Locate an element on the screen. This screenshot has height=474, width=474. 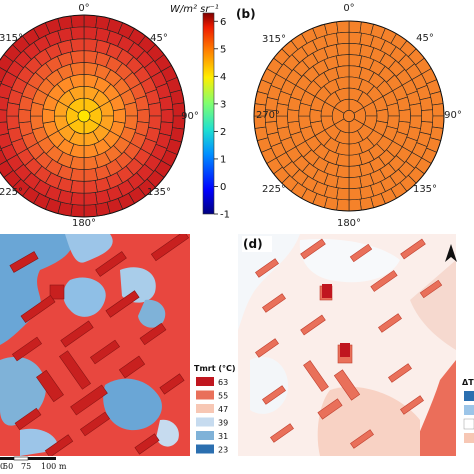
angle-label-b-270: 270° is located at coordinates (268, 115).